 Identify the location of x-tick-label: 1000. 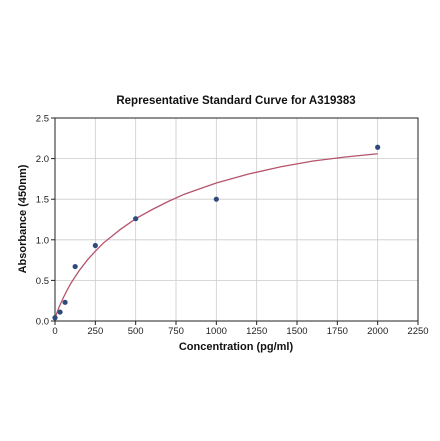
(216, 331).